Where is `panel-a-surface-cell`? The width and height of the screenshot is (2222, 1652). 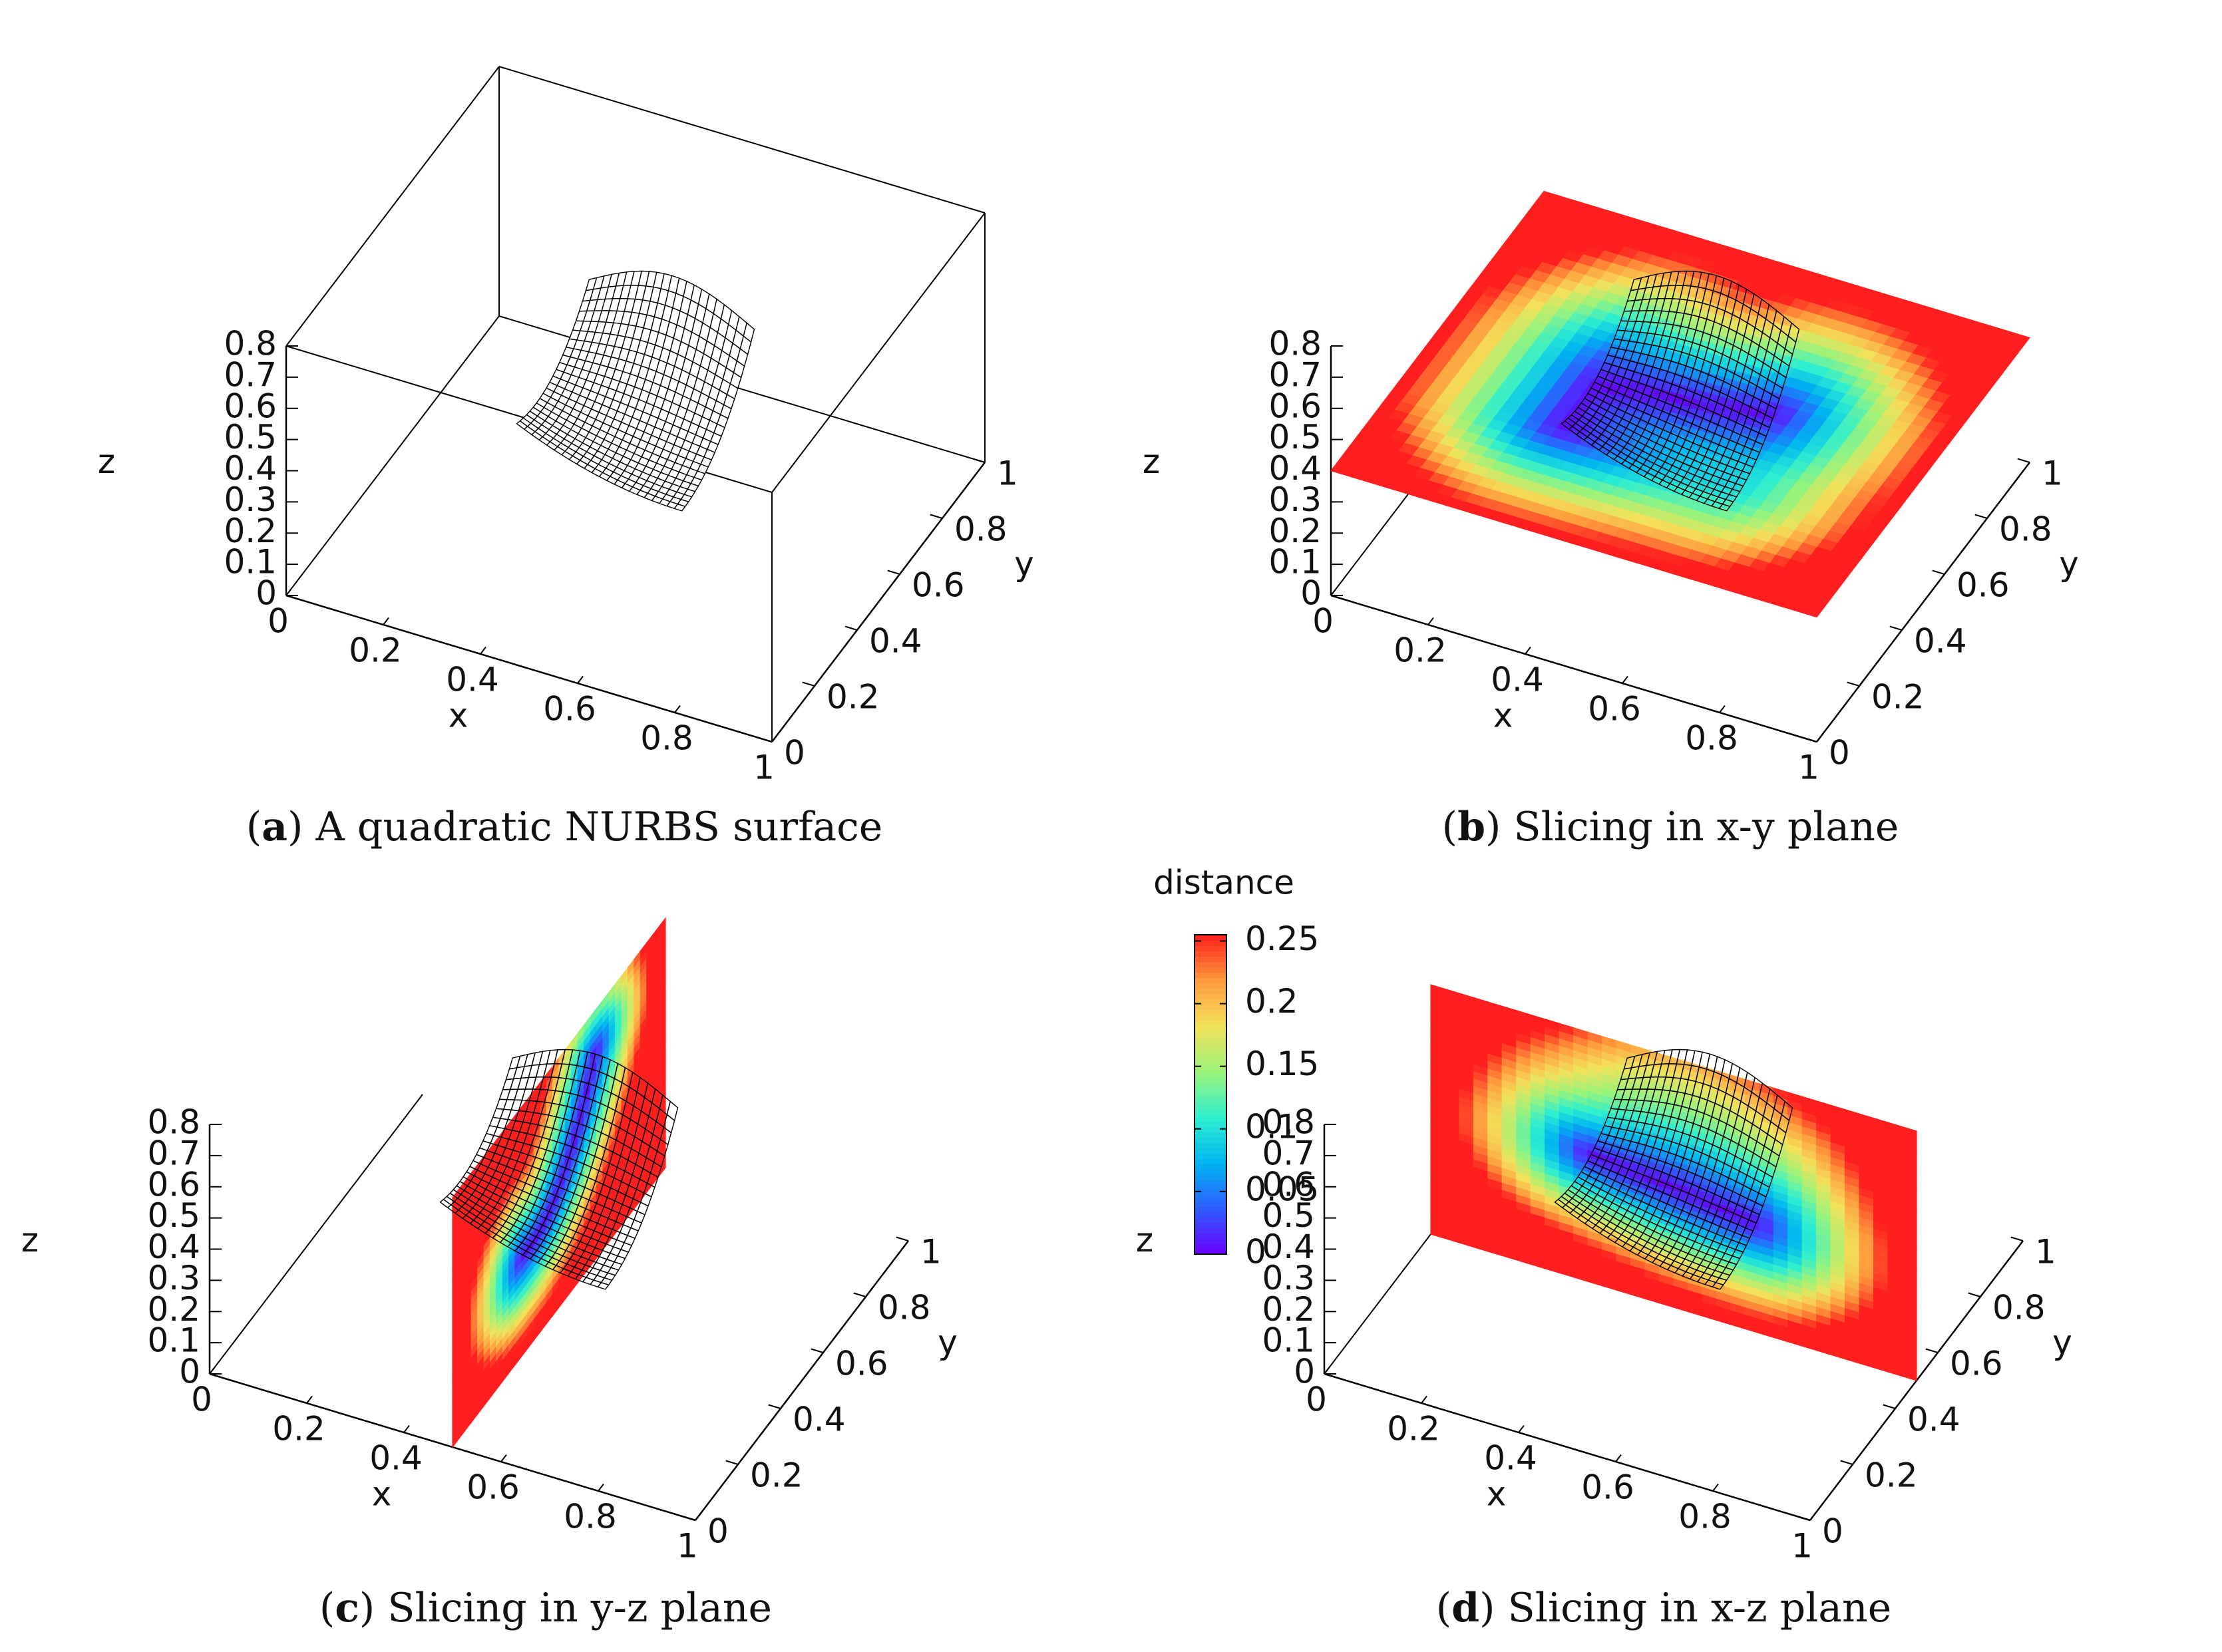 panel-a-surface-cell is located at coordinates (680, 507).